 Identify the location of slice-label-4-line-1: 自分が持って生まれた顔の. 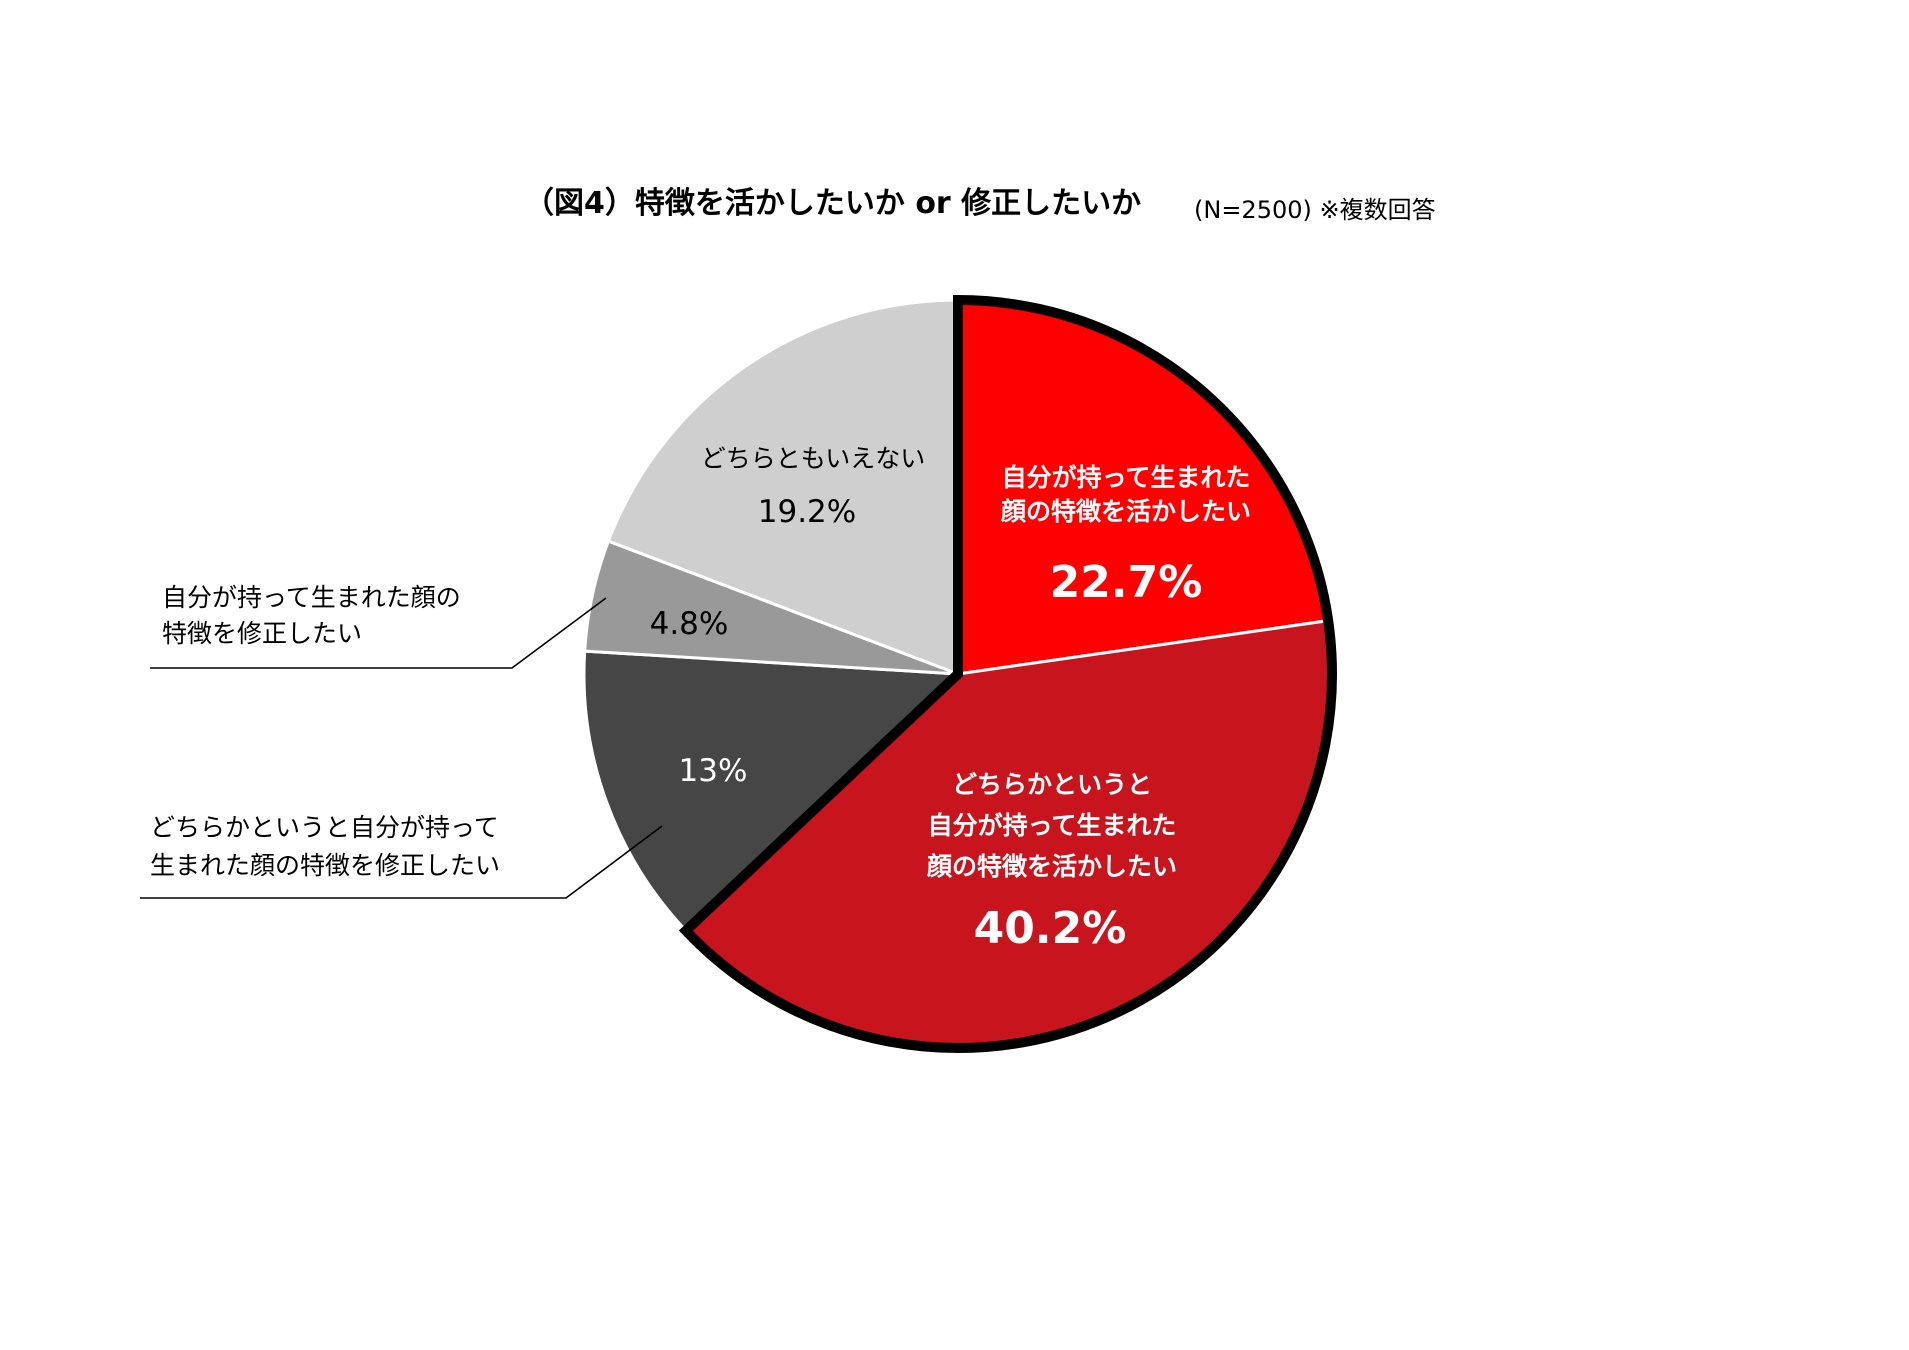
(311, 597).